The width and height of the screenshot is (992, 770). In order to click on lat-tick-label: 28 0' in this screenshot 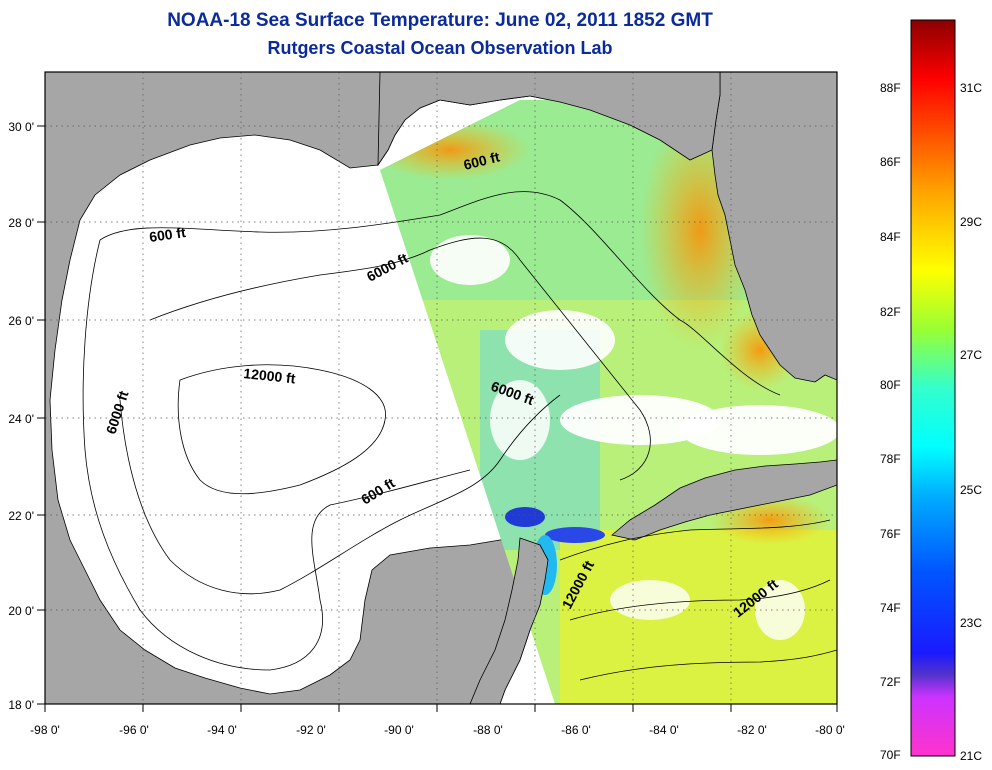, I will do `click(21, 223)`.